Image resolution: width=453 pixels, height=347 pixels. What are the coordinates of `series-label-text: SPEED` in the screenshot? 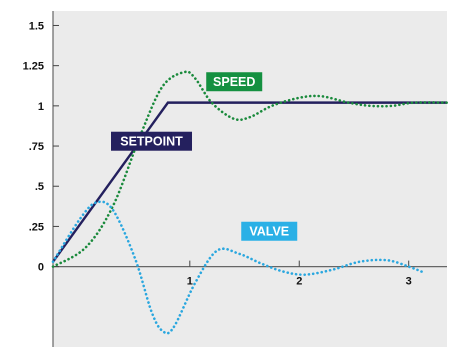 It's located at (234, 82).